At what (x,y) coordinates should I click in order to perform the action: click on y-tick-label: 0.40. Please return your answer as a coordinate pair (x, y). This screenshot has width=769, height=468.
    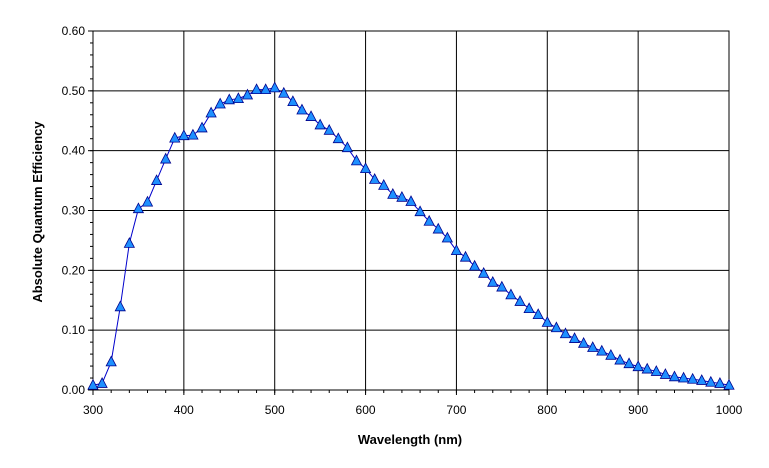
    Looking at the image, I should click on (74, 151).